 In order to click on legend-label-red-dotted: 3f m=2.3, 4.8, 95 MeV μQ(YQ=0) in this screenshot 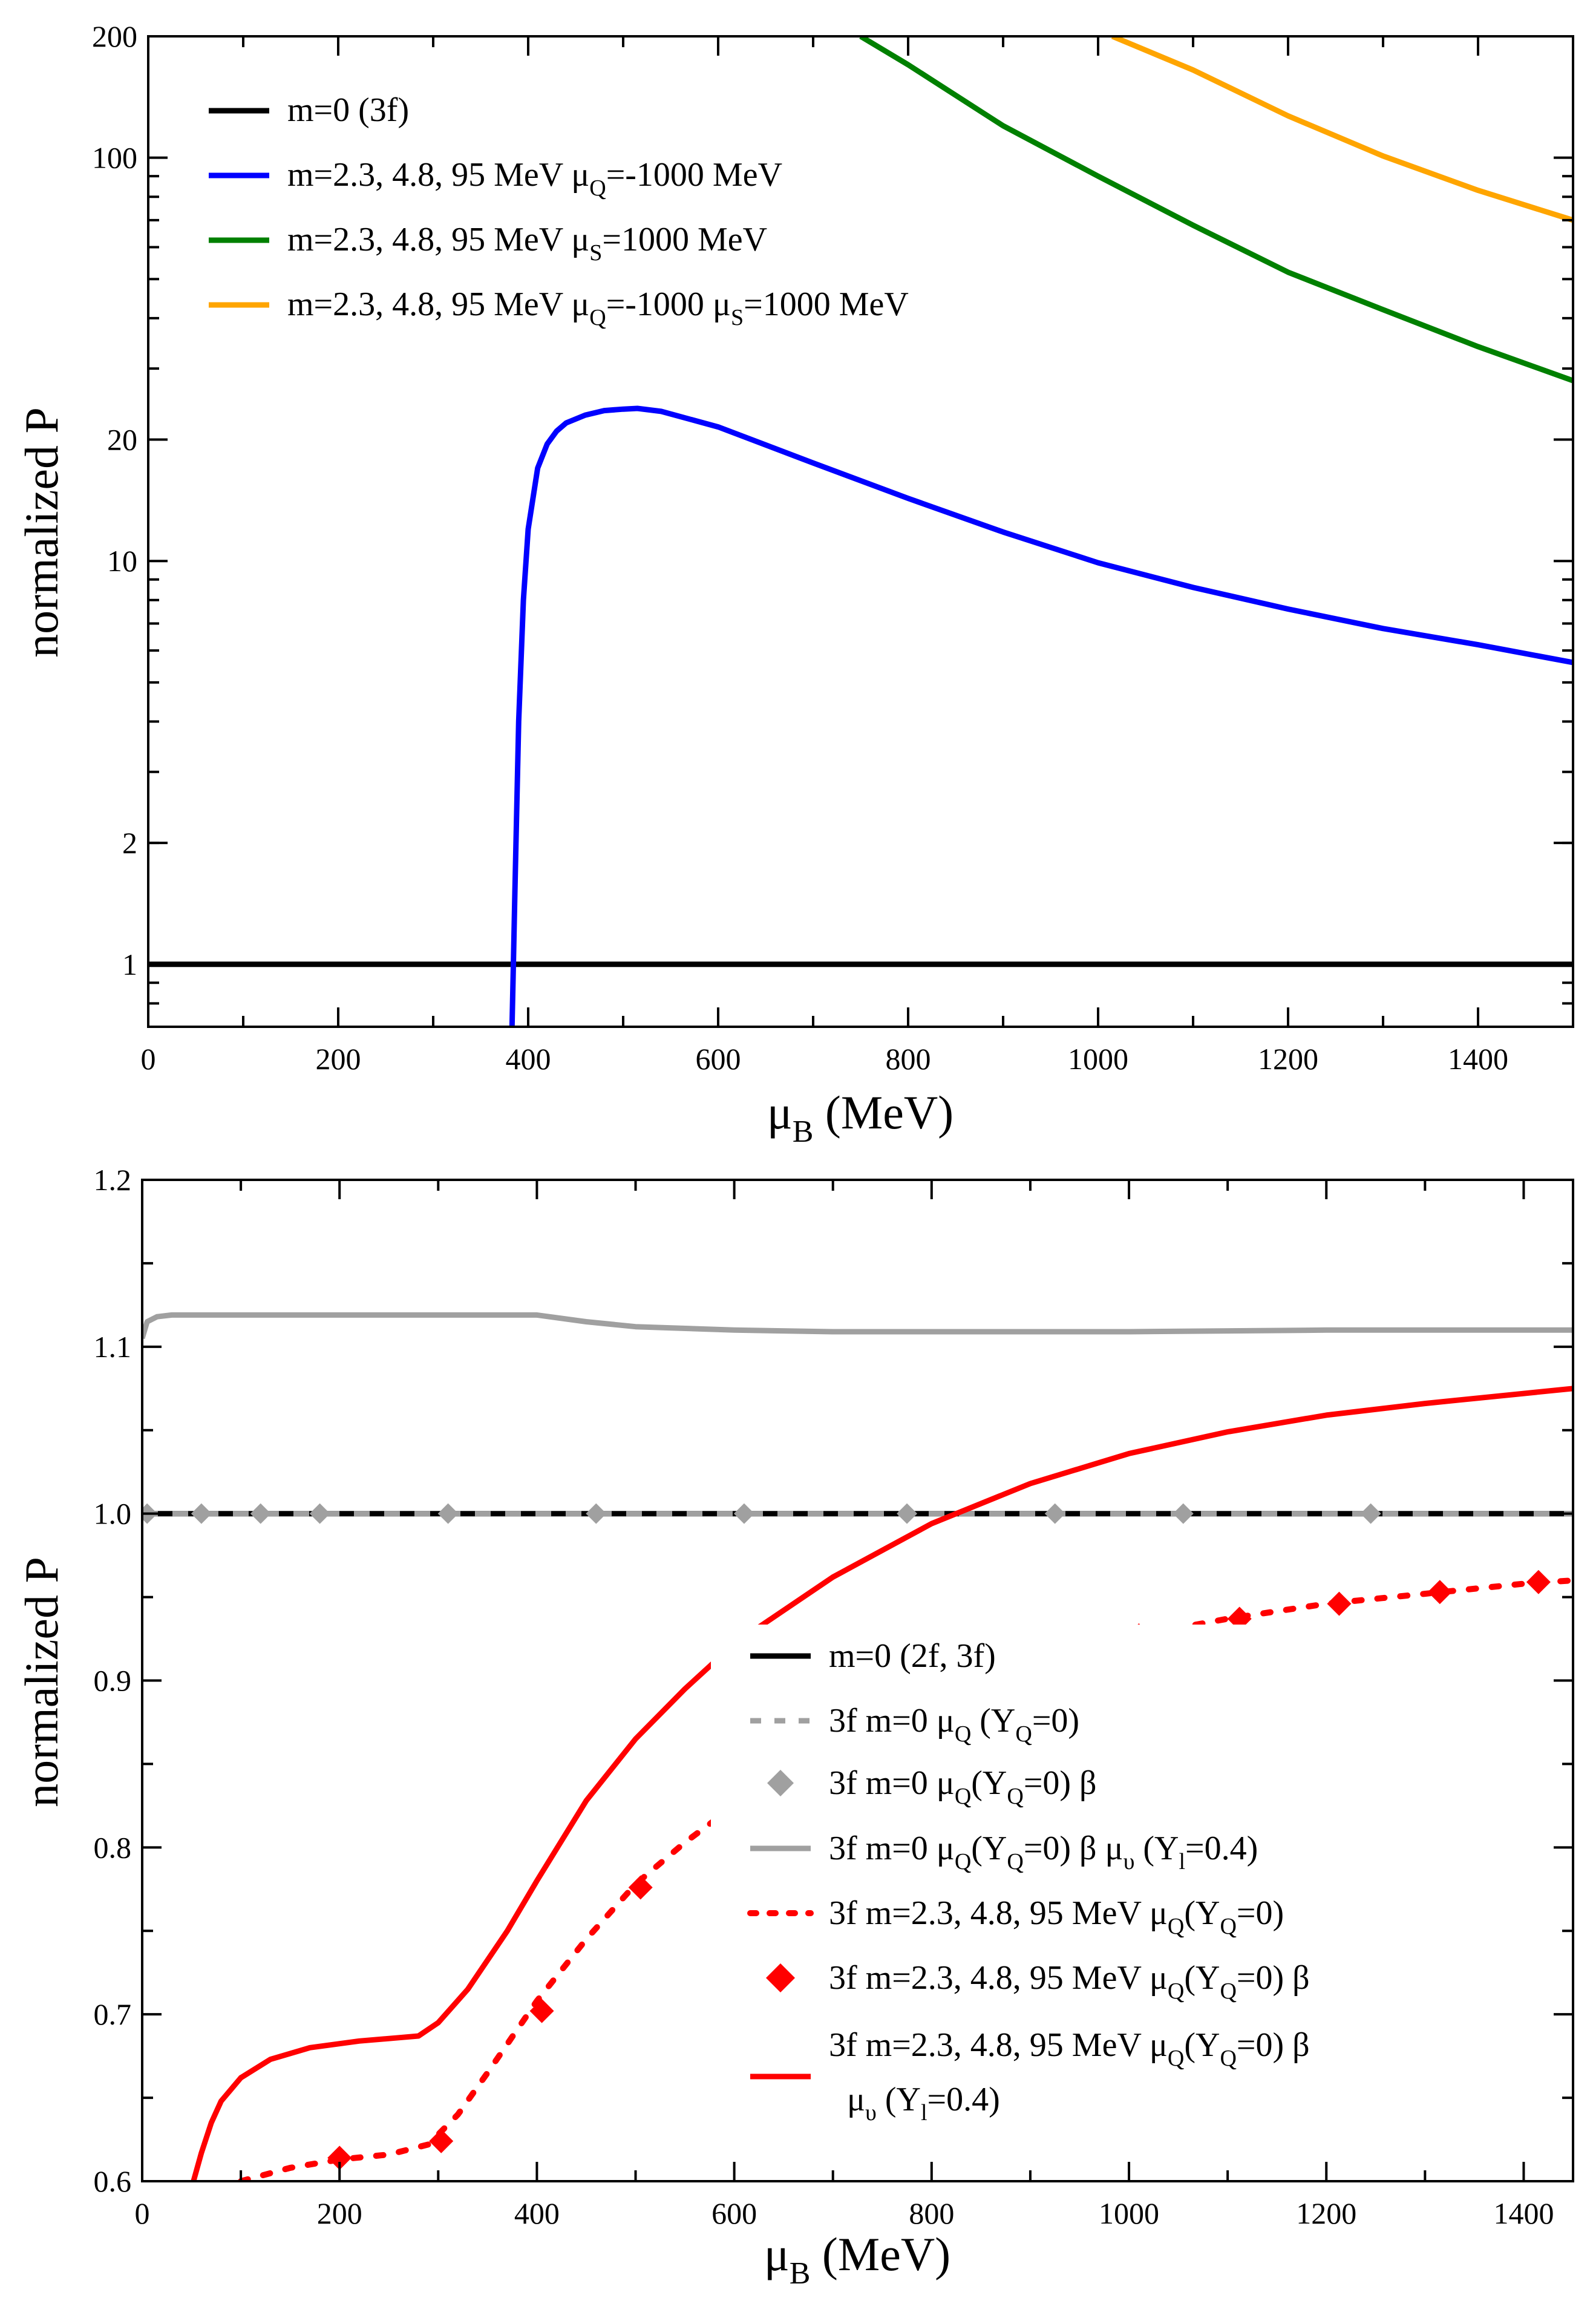, I will do `click(1056, 1916)`.